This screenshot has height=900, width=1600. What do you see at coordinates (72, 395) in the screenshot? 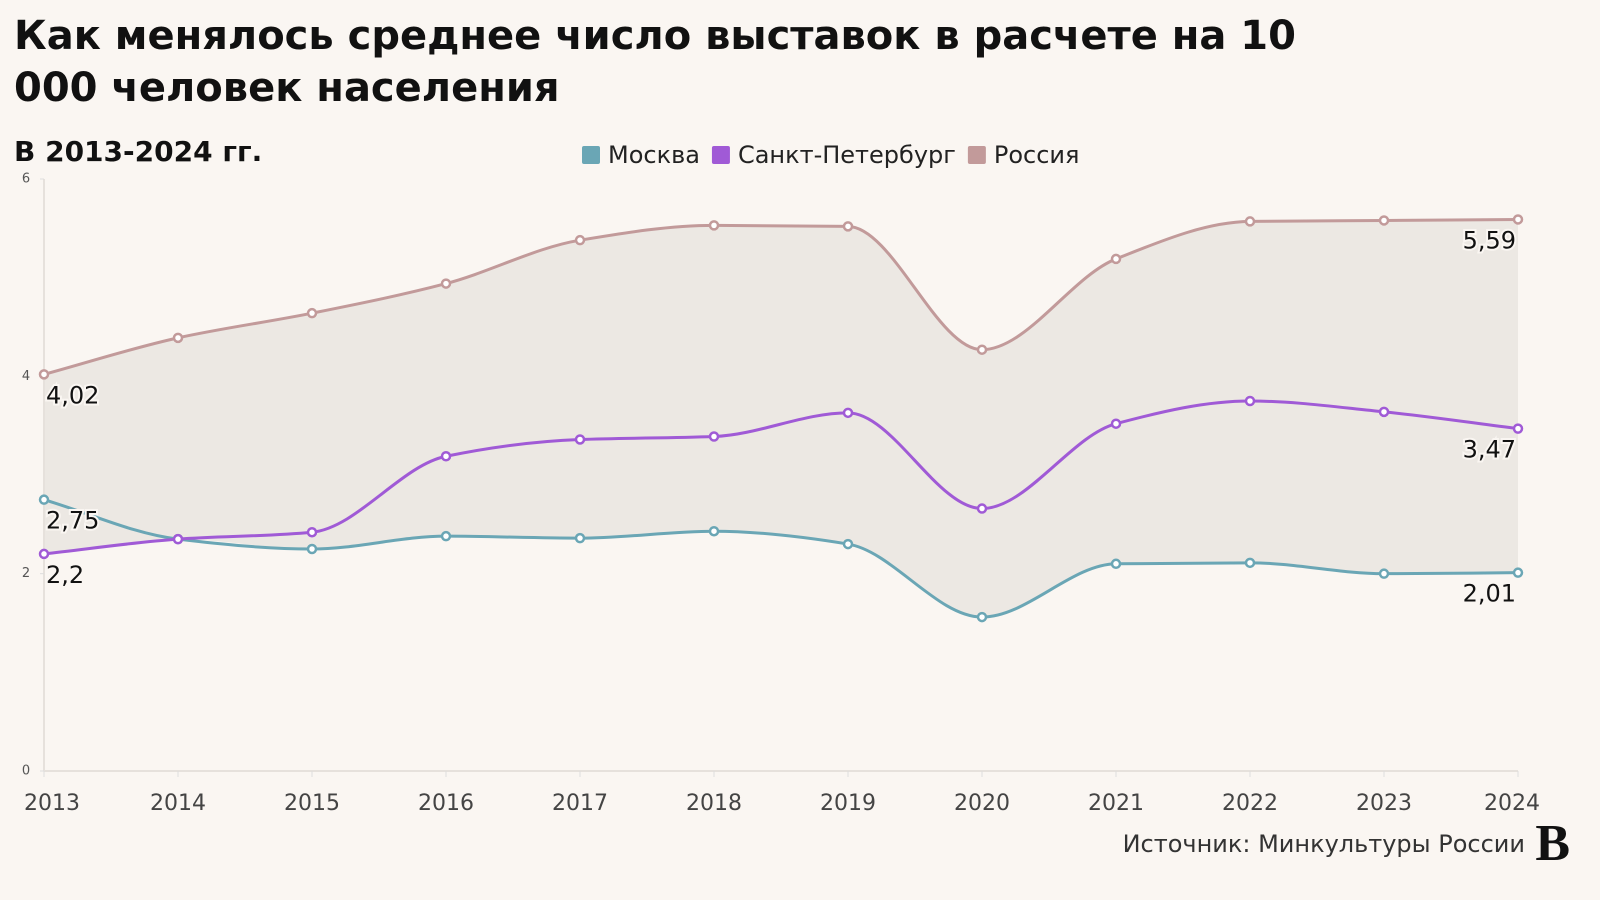
I see `data-label: 4,02` at bounding box center [72, 395].